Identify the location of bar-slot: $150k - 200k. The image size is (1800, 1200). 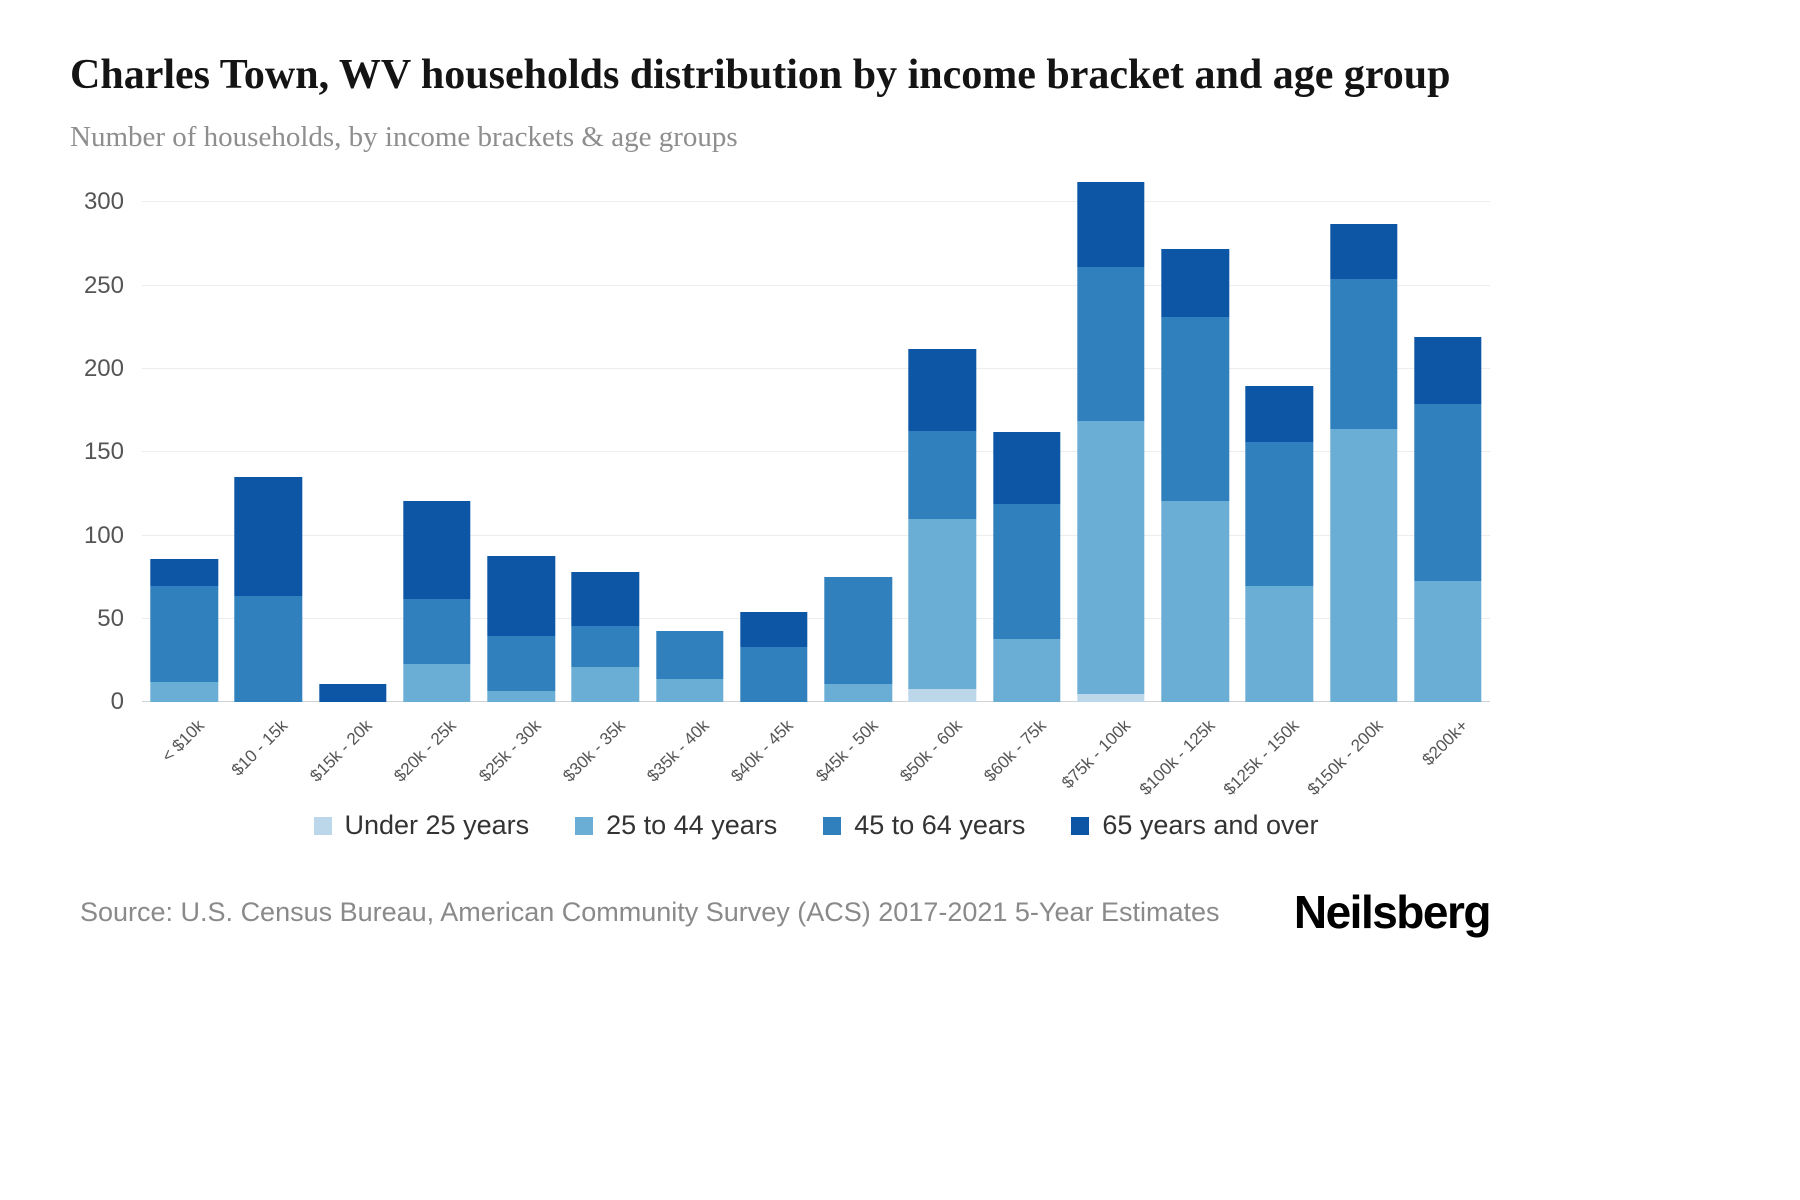
(1355, 500).